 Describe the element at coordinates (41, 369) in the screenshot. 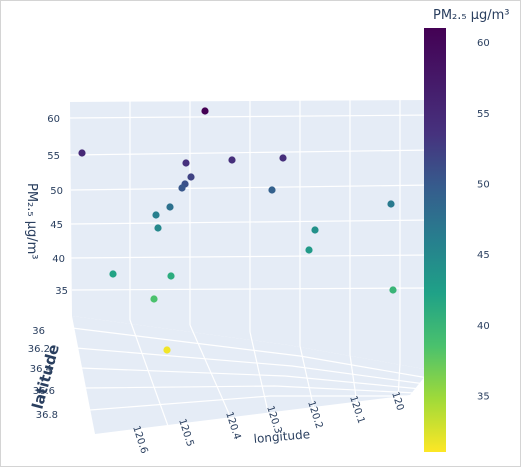

I see `y-tick-label: 36.4` at that location.